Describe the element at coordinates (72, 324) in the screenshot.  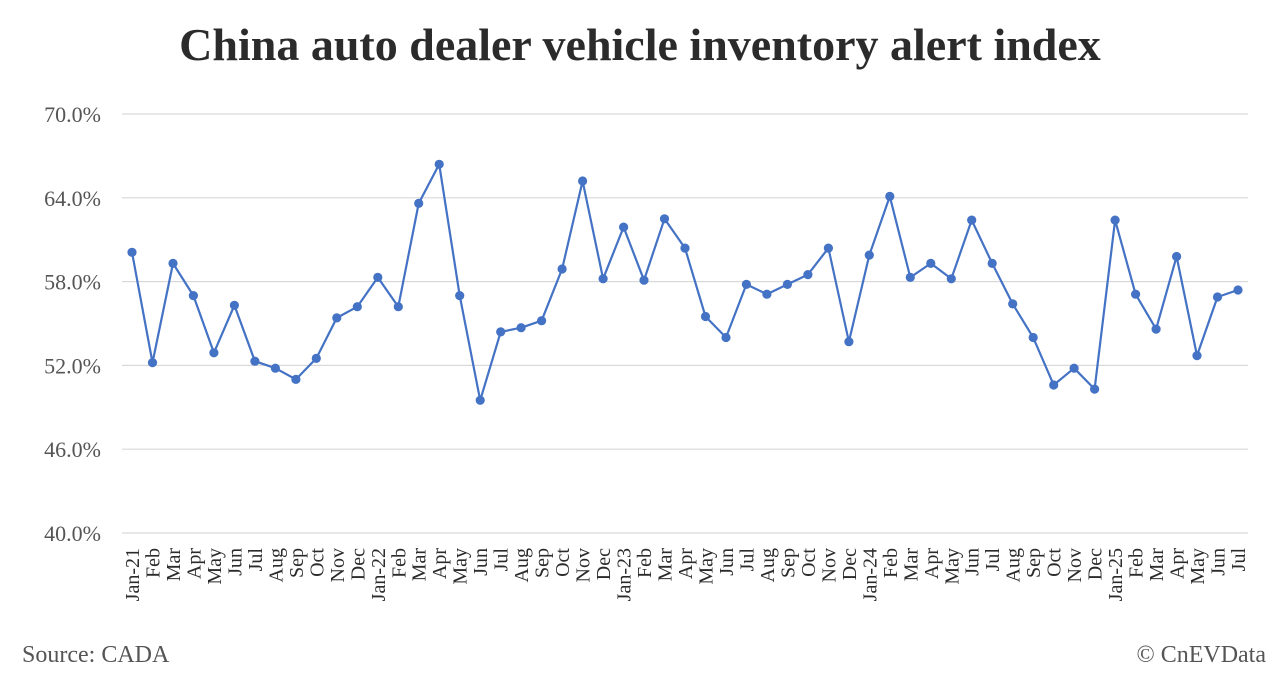
I see `y-axis-ticks: 40.0% 46.0% 52.0% 58.0% 64.0% 70.0%` at that location.